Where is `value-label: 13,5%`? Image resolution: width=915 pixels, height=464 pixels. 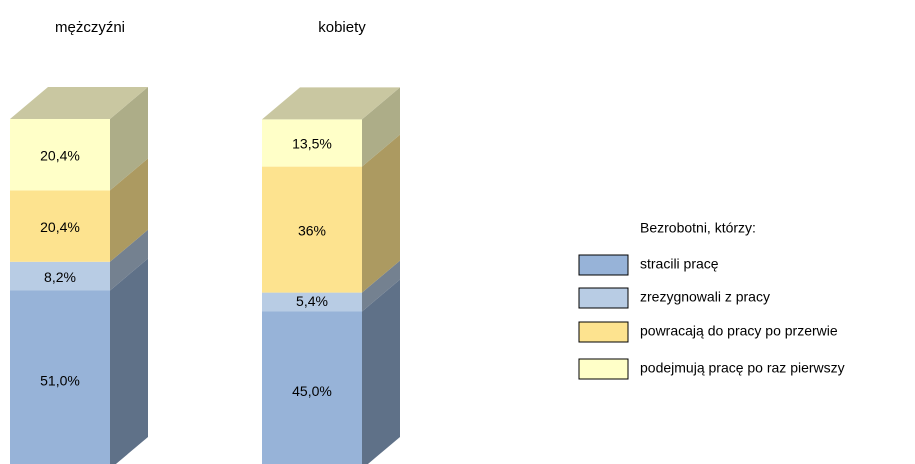 value-label: 13,5% is located at coordinates (312, 144).